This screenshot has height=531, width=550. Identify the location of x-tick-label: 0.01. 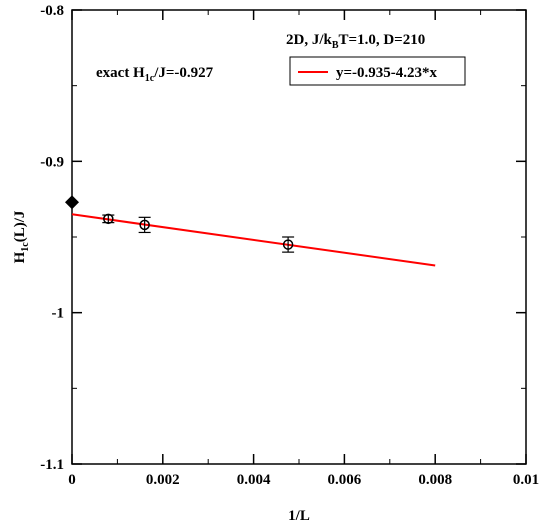
(526, 480).